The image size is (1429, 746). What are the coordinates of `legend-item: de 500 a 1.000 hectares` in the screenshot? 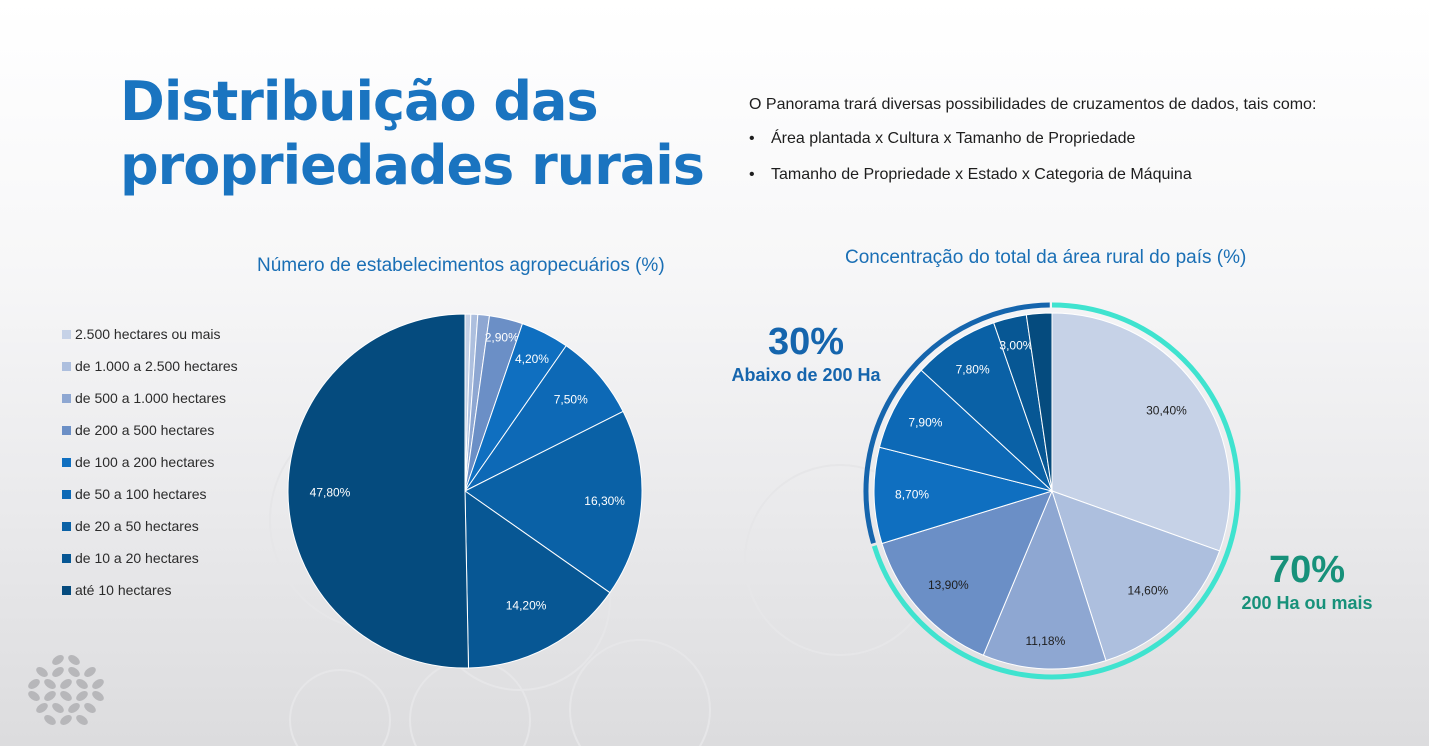 It's located at (150, 406).